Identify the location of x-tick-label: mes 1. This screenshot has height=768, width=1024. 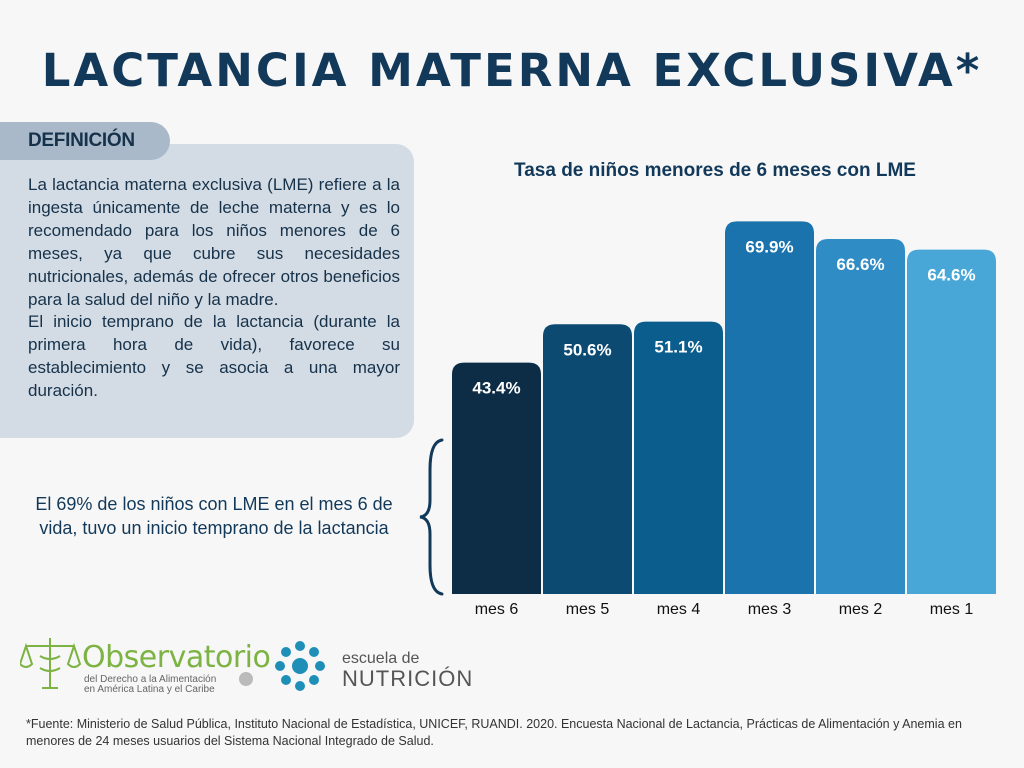
(952, 609).